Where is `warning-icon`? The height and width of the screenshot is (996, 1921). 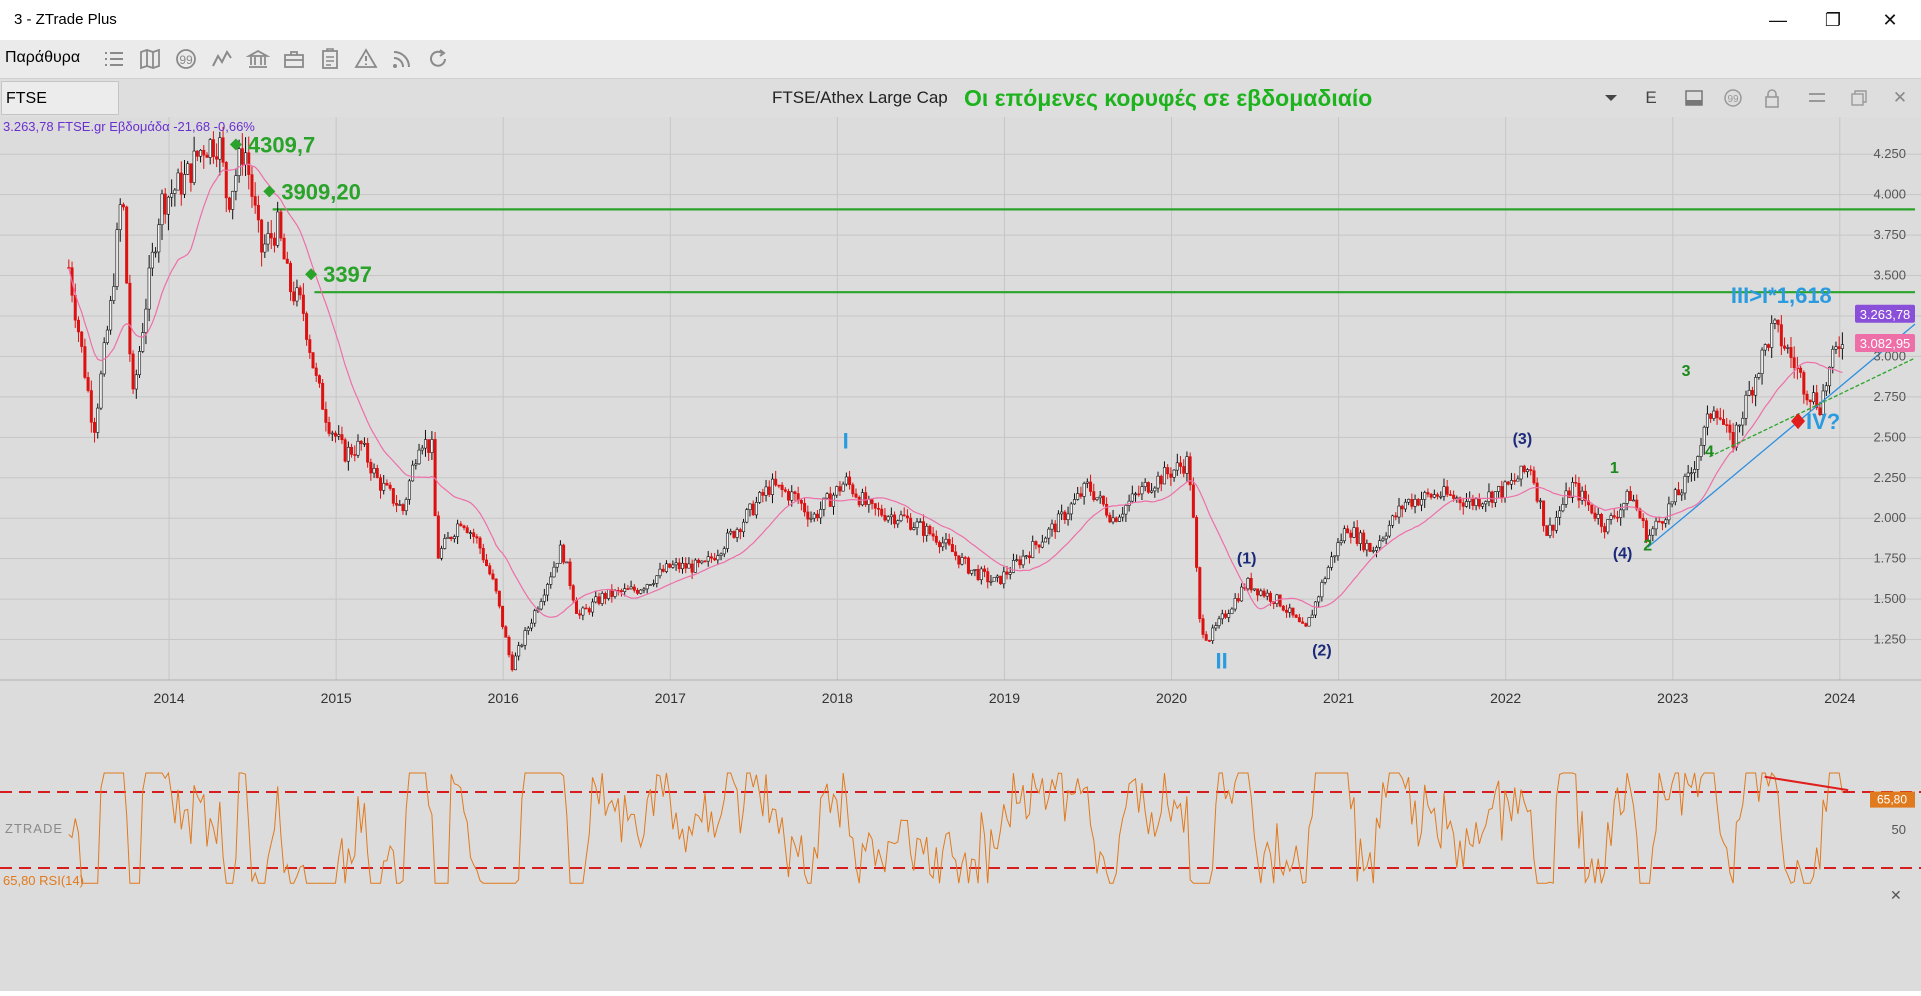
warning-icon is located at coordinates (366, 59).